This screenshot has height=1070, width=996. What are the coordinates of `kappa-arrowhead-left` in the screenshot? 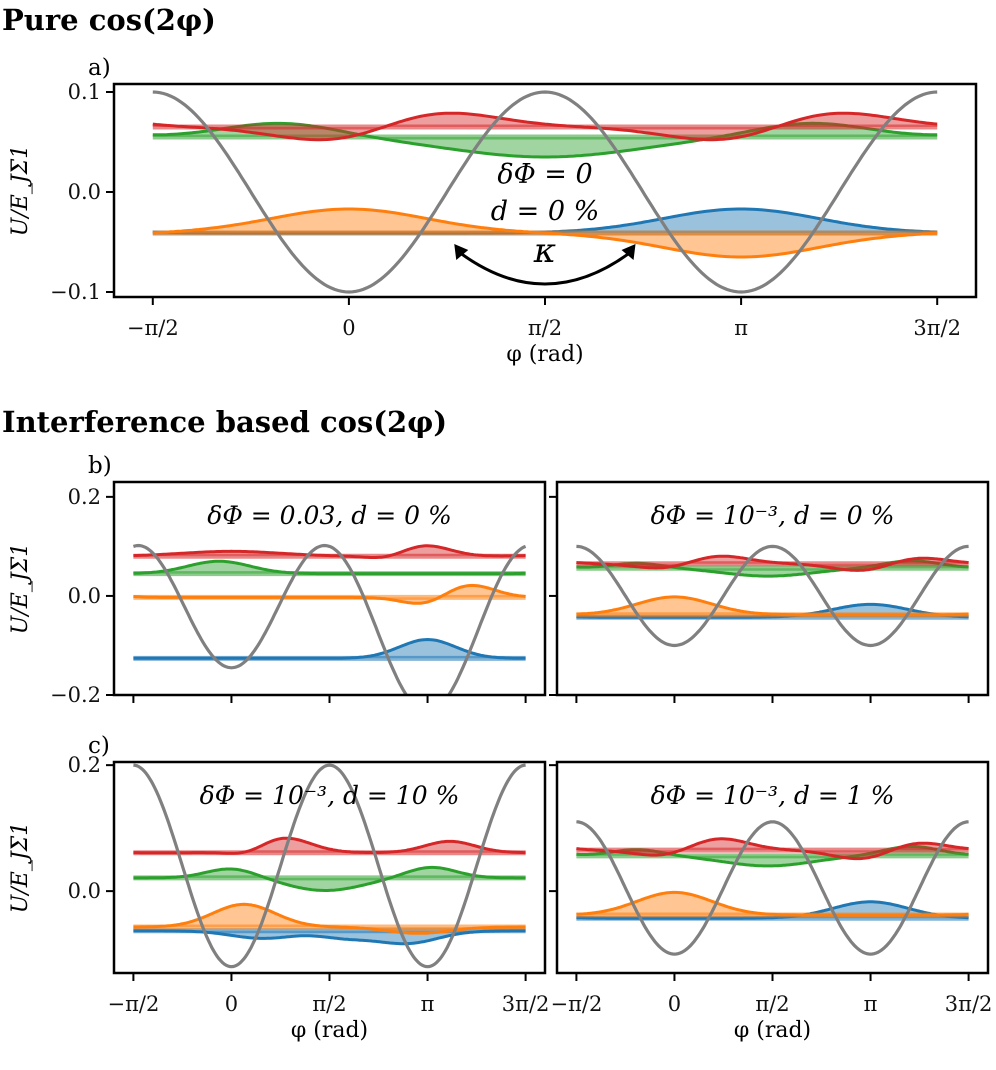 It's located at (461, 252).